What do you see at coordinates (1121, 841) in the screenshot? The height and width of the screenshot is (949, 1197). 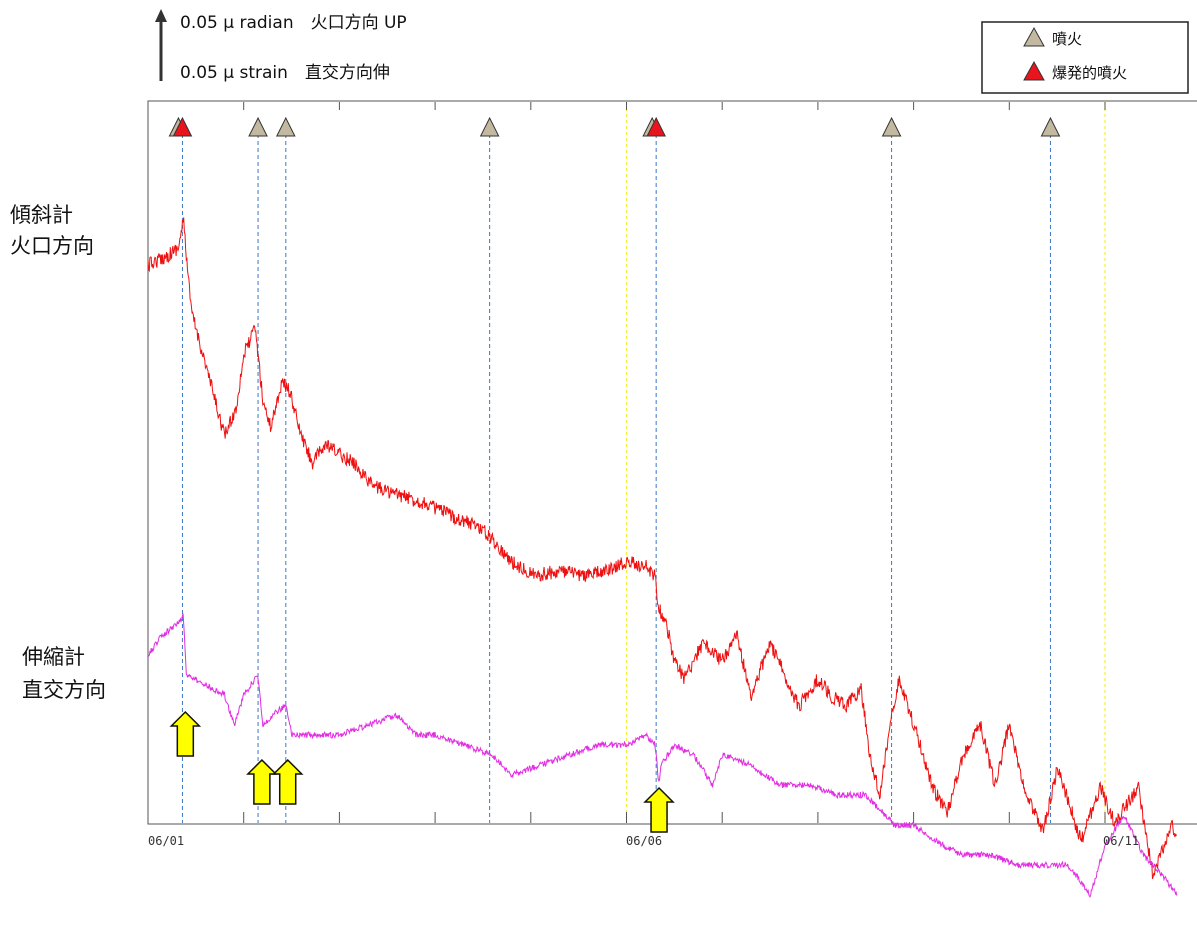 I see `tick-label-0611: 06/11` at bounding box center [1121, 841].